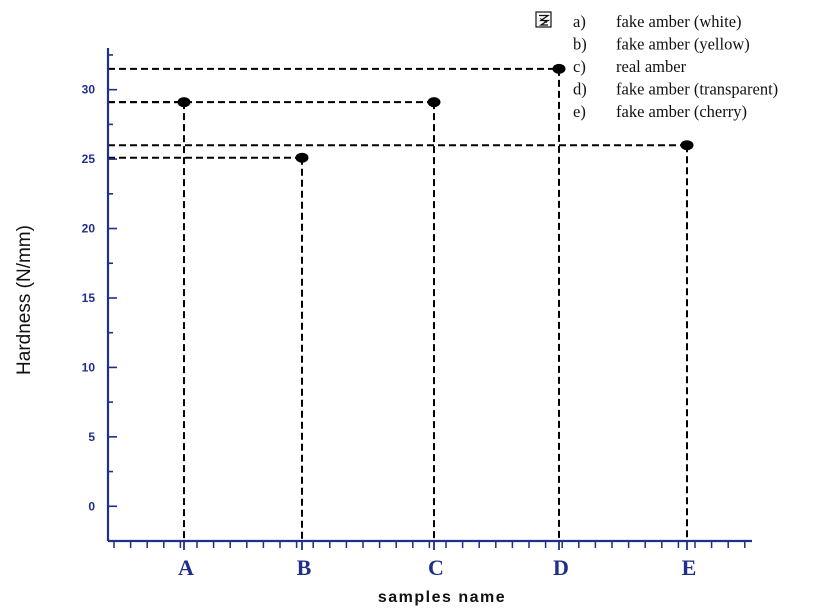 The width and height of the screenshot is (827, 610). What do you see at coordinates (436, 567) in the screenshot?
I see `x-tick-label: C` at bounding box center [436, 567].